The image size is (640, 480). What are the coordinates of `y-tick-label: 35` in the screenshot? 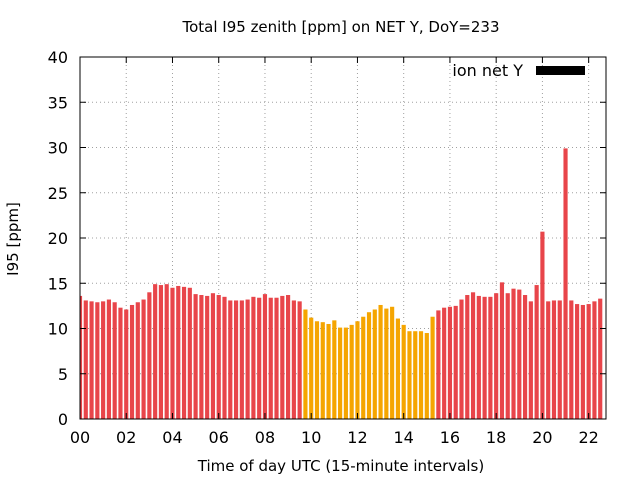 It's located at (58, 102).